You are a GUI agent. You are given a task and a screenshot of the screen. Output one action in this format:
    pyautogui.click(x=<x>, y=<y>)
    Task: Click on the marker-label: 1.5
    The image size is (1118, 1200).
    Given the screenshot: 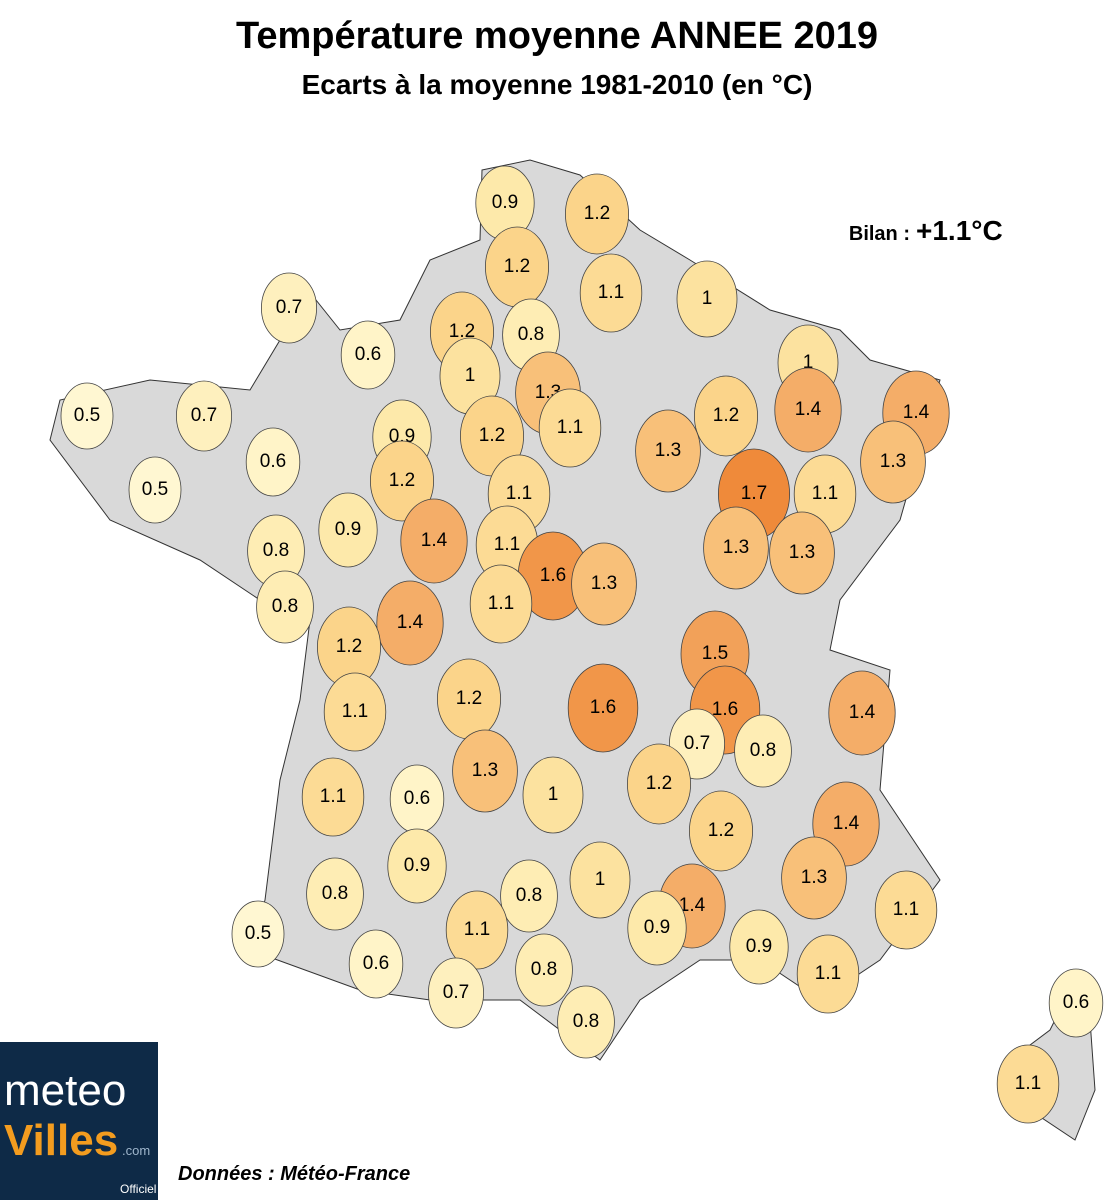 What is the action you would take?
    pyautogui.click(x=715, y=653)
    